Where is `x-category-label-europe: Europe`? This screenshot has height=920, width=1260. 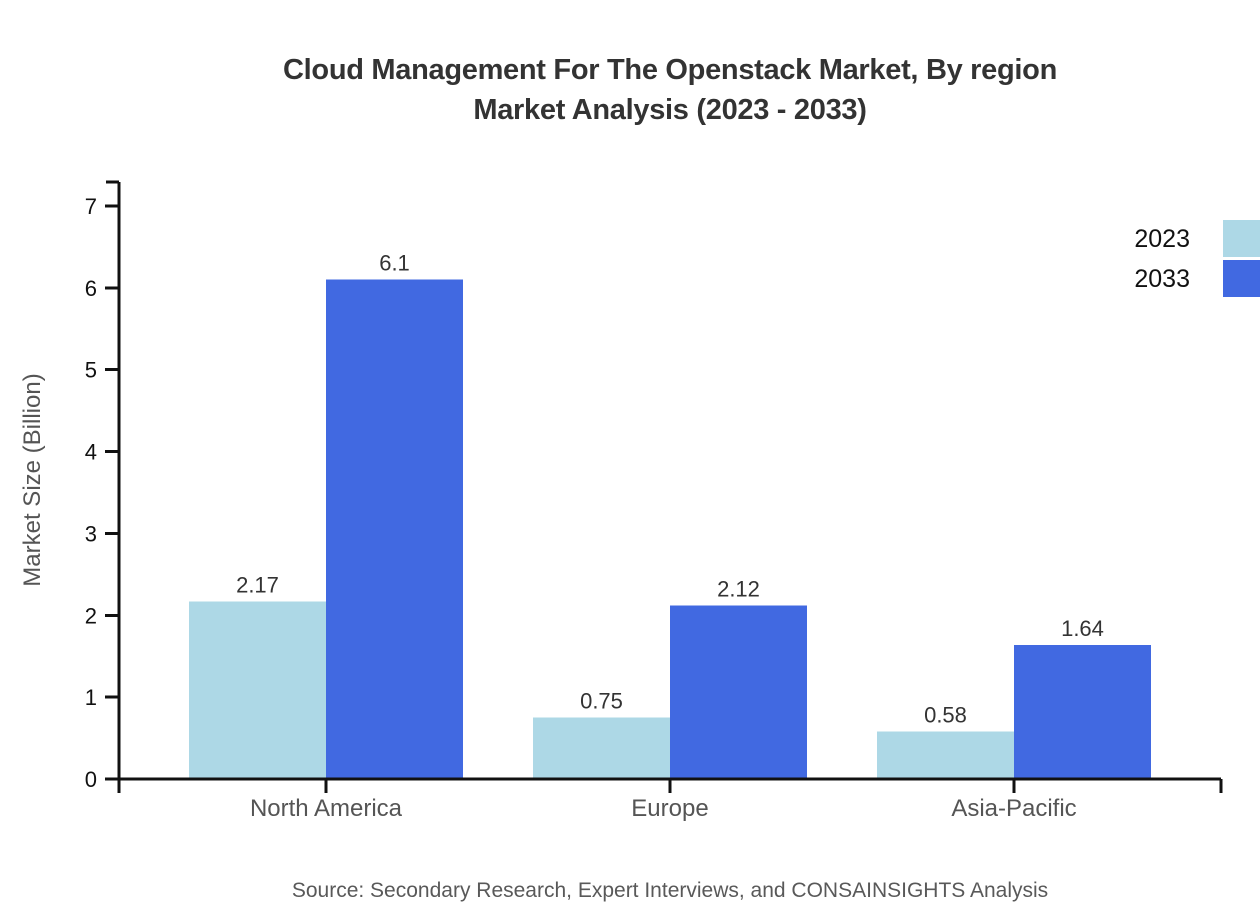
x-category-label-europe: Europe is located at coordinates (669, 808).